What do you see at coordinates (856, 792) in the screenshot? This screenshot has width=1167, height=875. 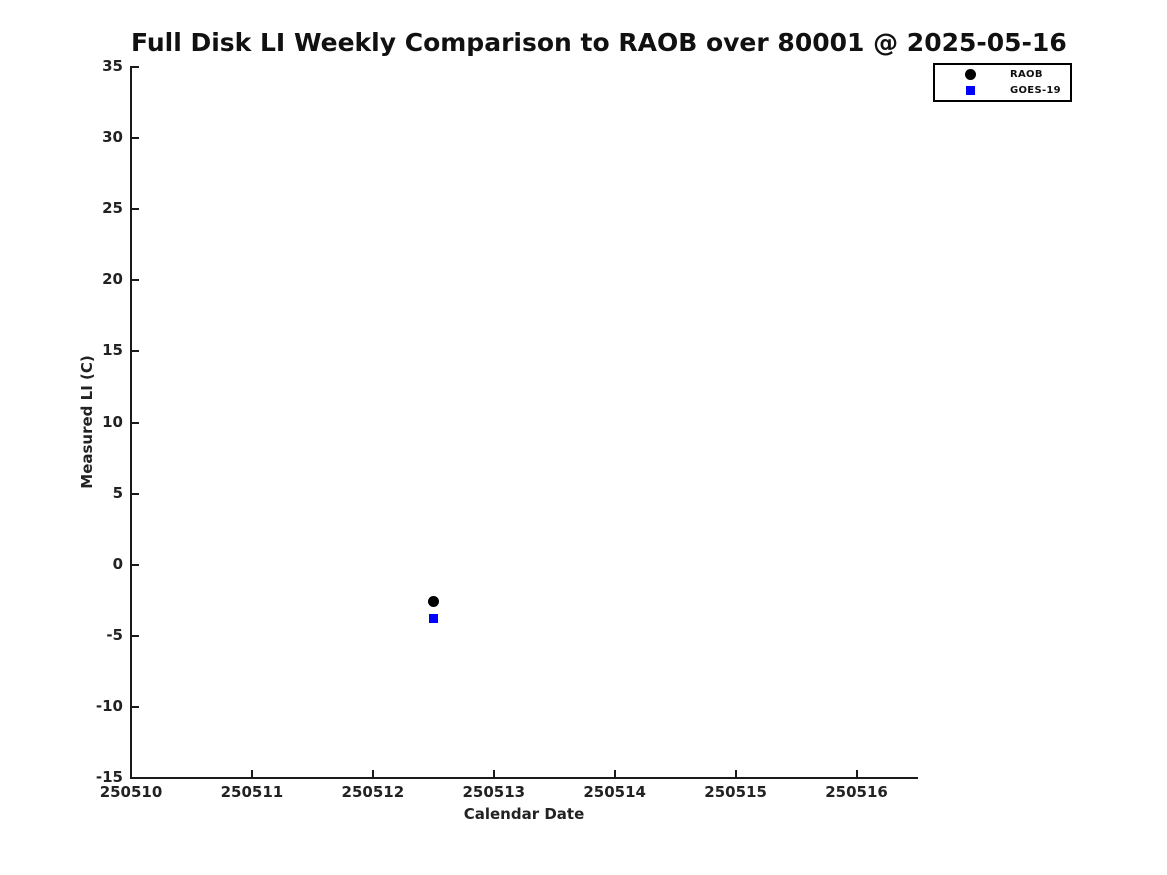 I see `x-tick-label: 250516` at bounding box center [856, 792].